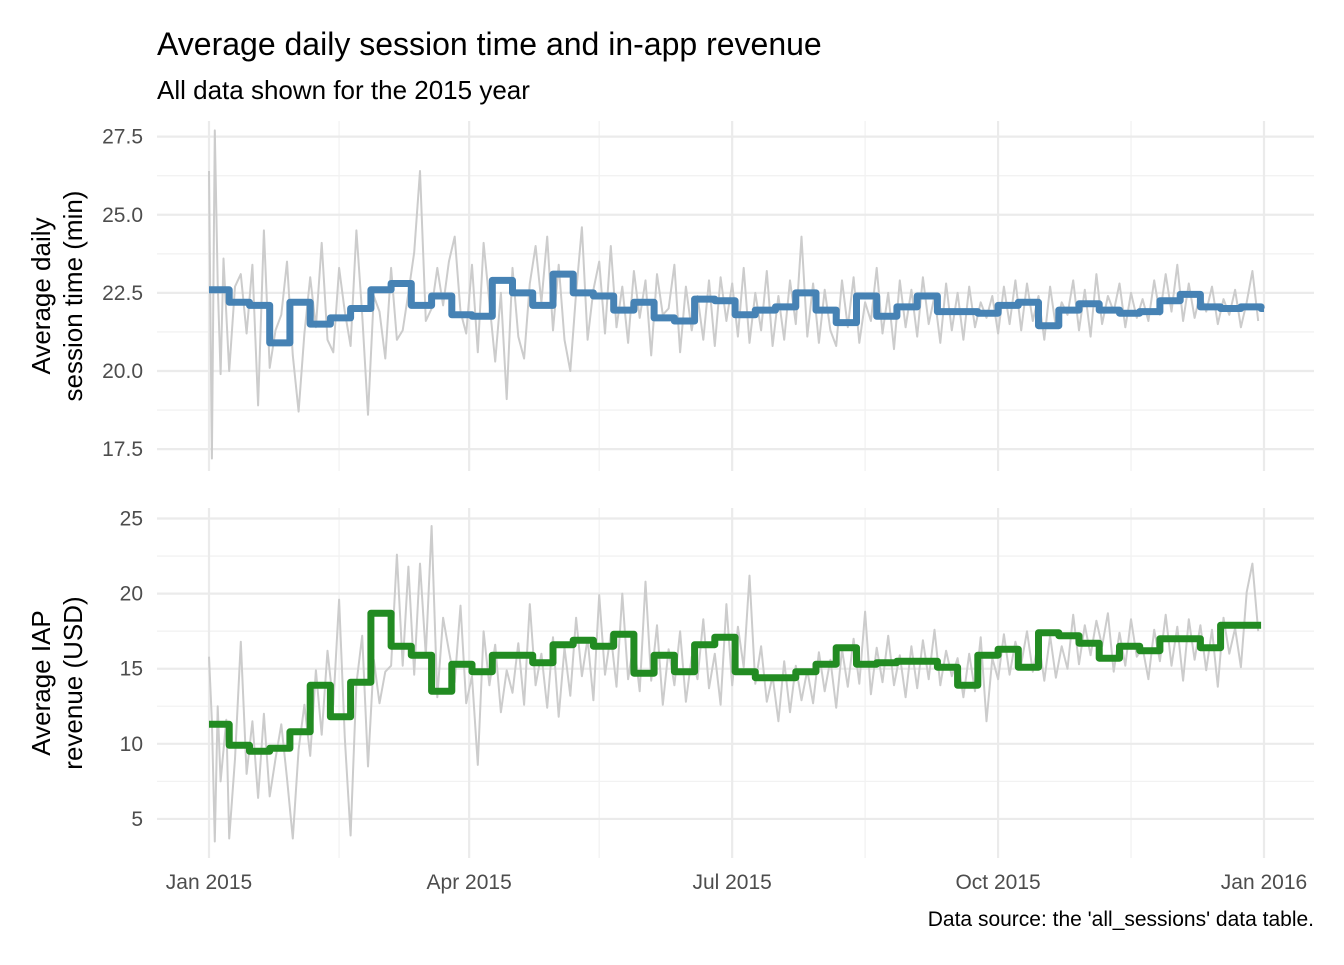 The height and width of the screenshot is (965, 1344). Describe the element at coordinates (131, 594) in the screenshot. I see `y-tick-label: 20` at that location.